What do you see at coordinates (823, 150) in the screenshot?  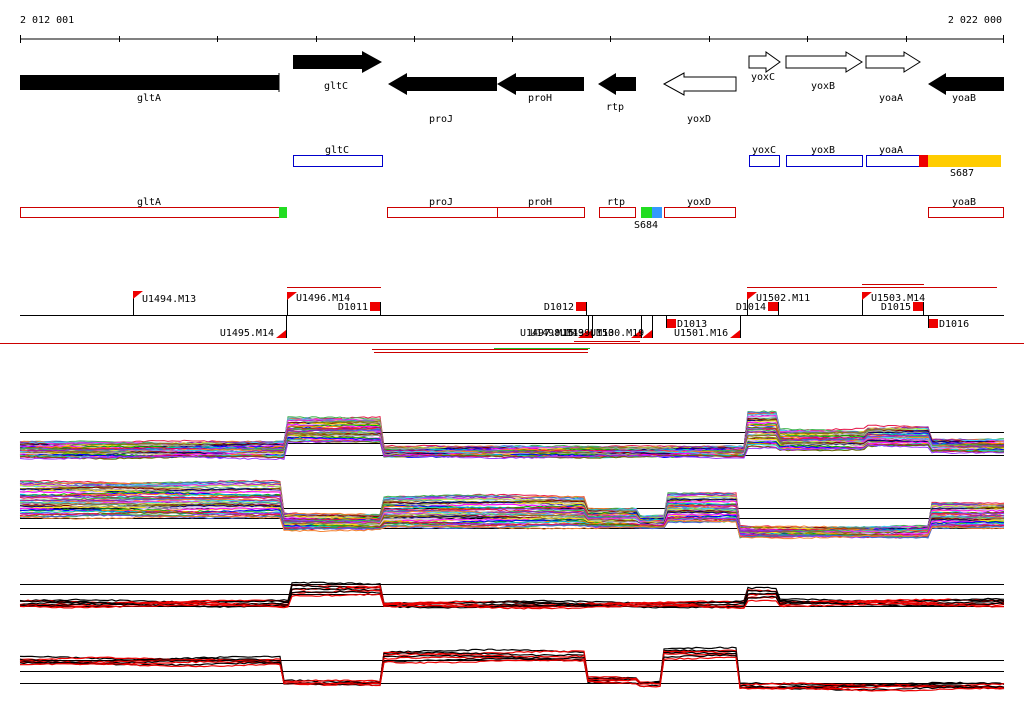 I see `svg-text: yoxB` at bounding box center [823, 150].